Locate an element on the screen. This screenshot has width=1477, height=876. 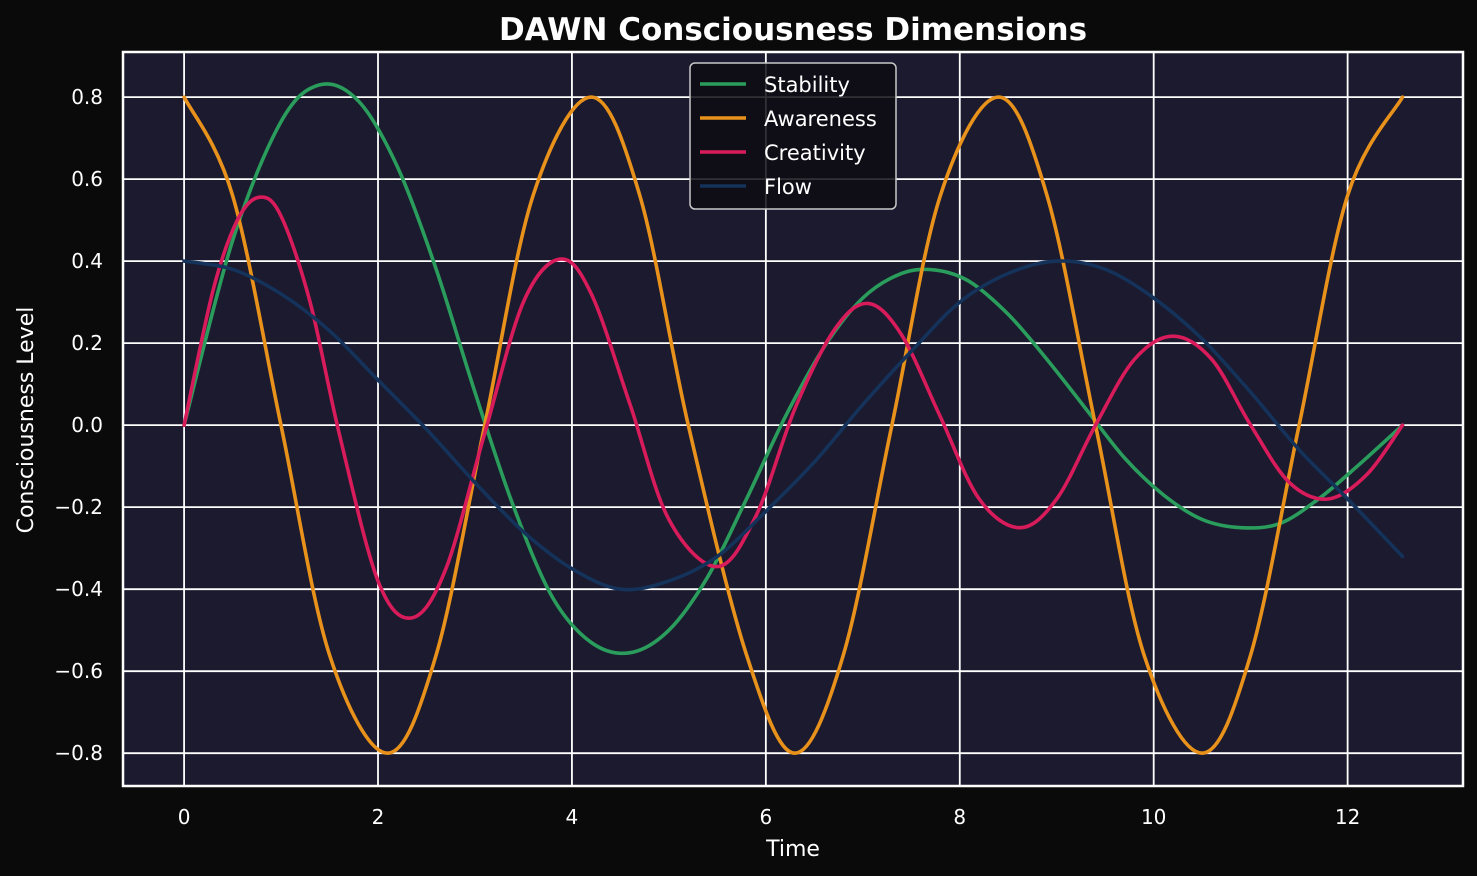
y-tick-label: −0.6 is located at coordinates (78, 671).